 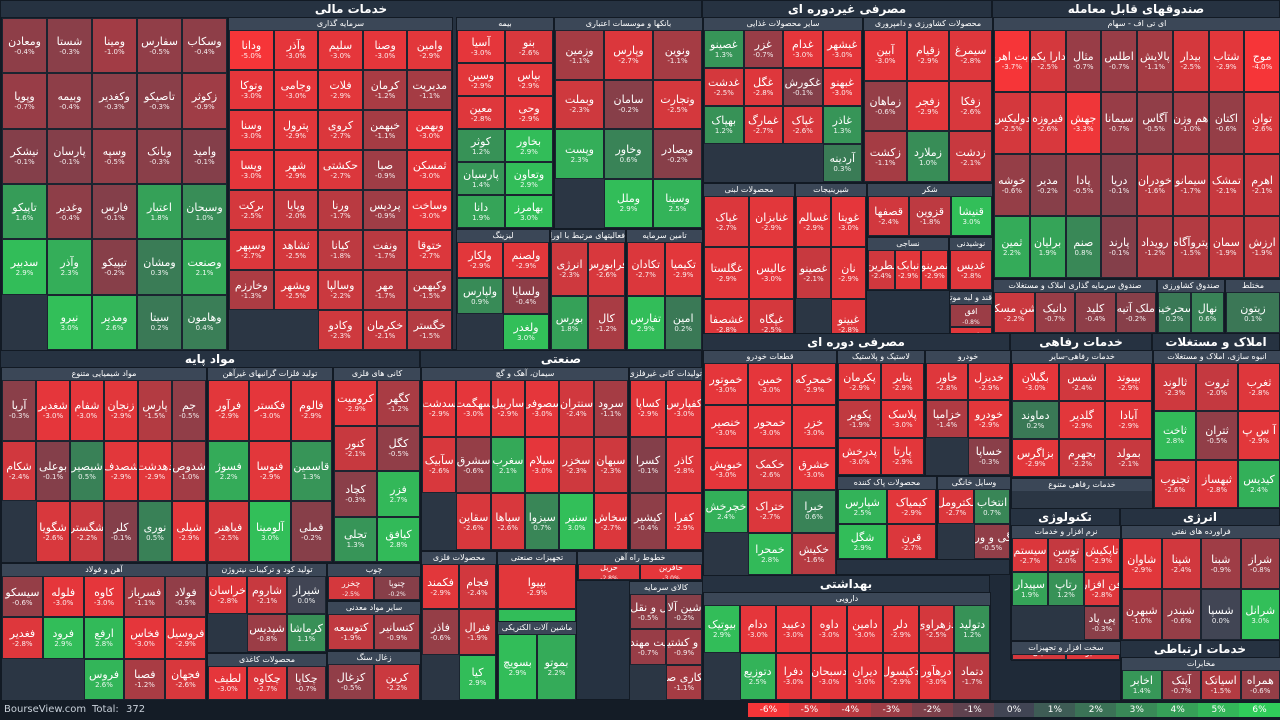 What do you see at coordinates (385, 130) in the screenshot?
I see `stock-tile: خبهمن -1.1%` at bounding box center [385, 130].